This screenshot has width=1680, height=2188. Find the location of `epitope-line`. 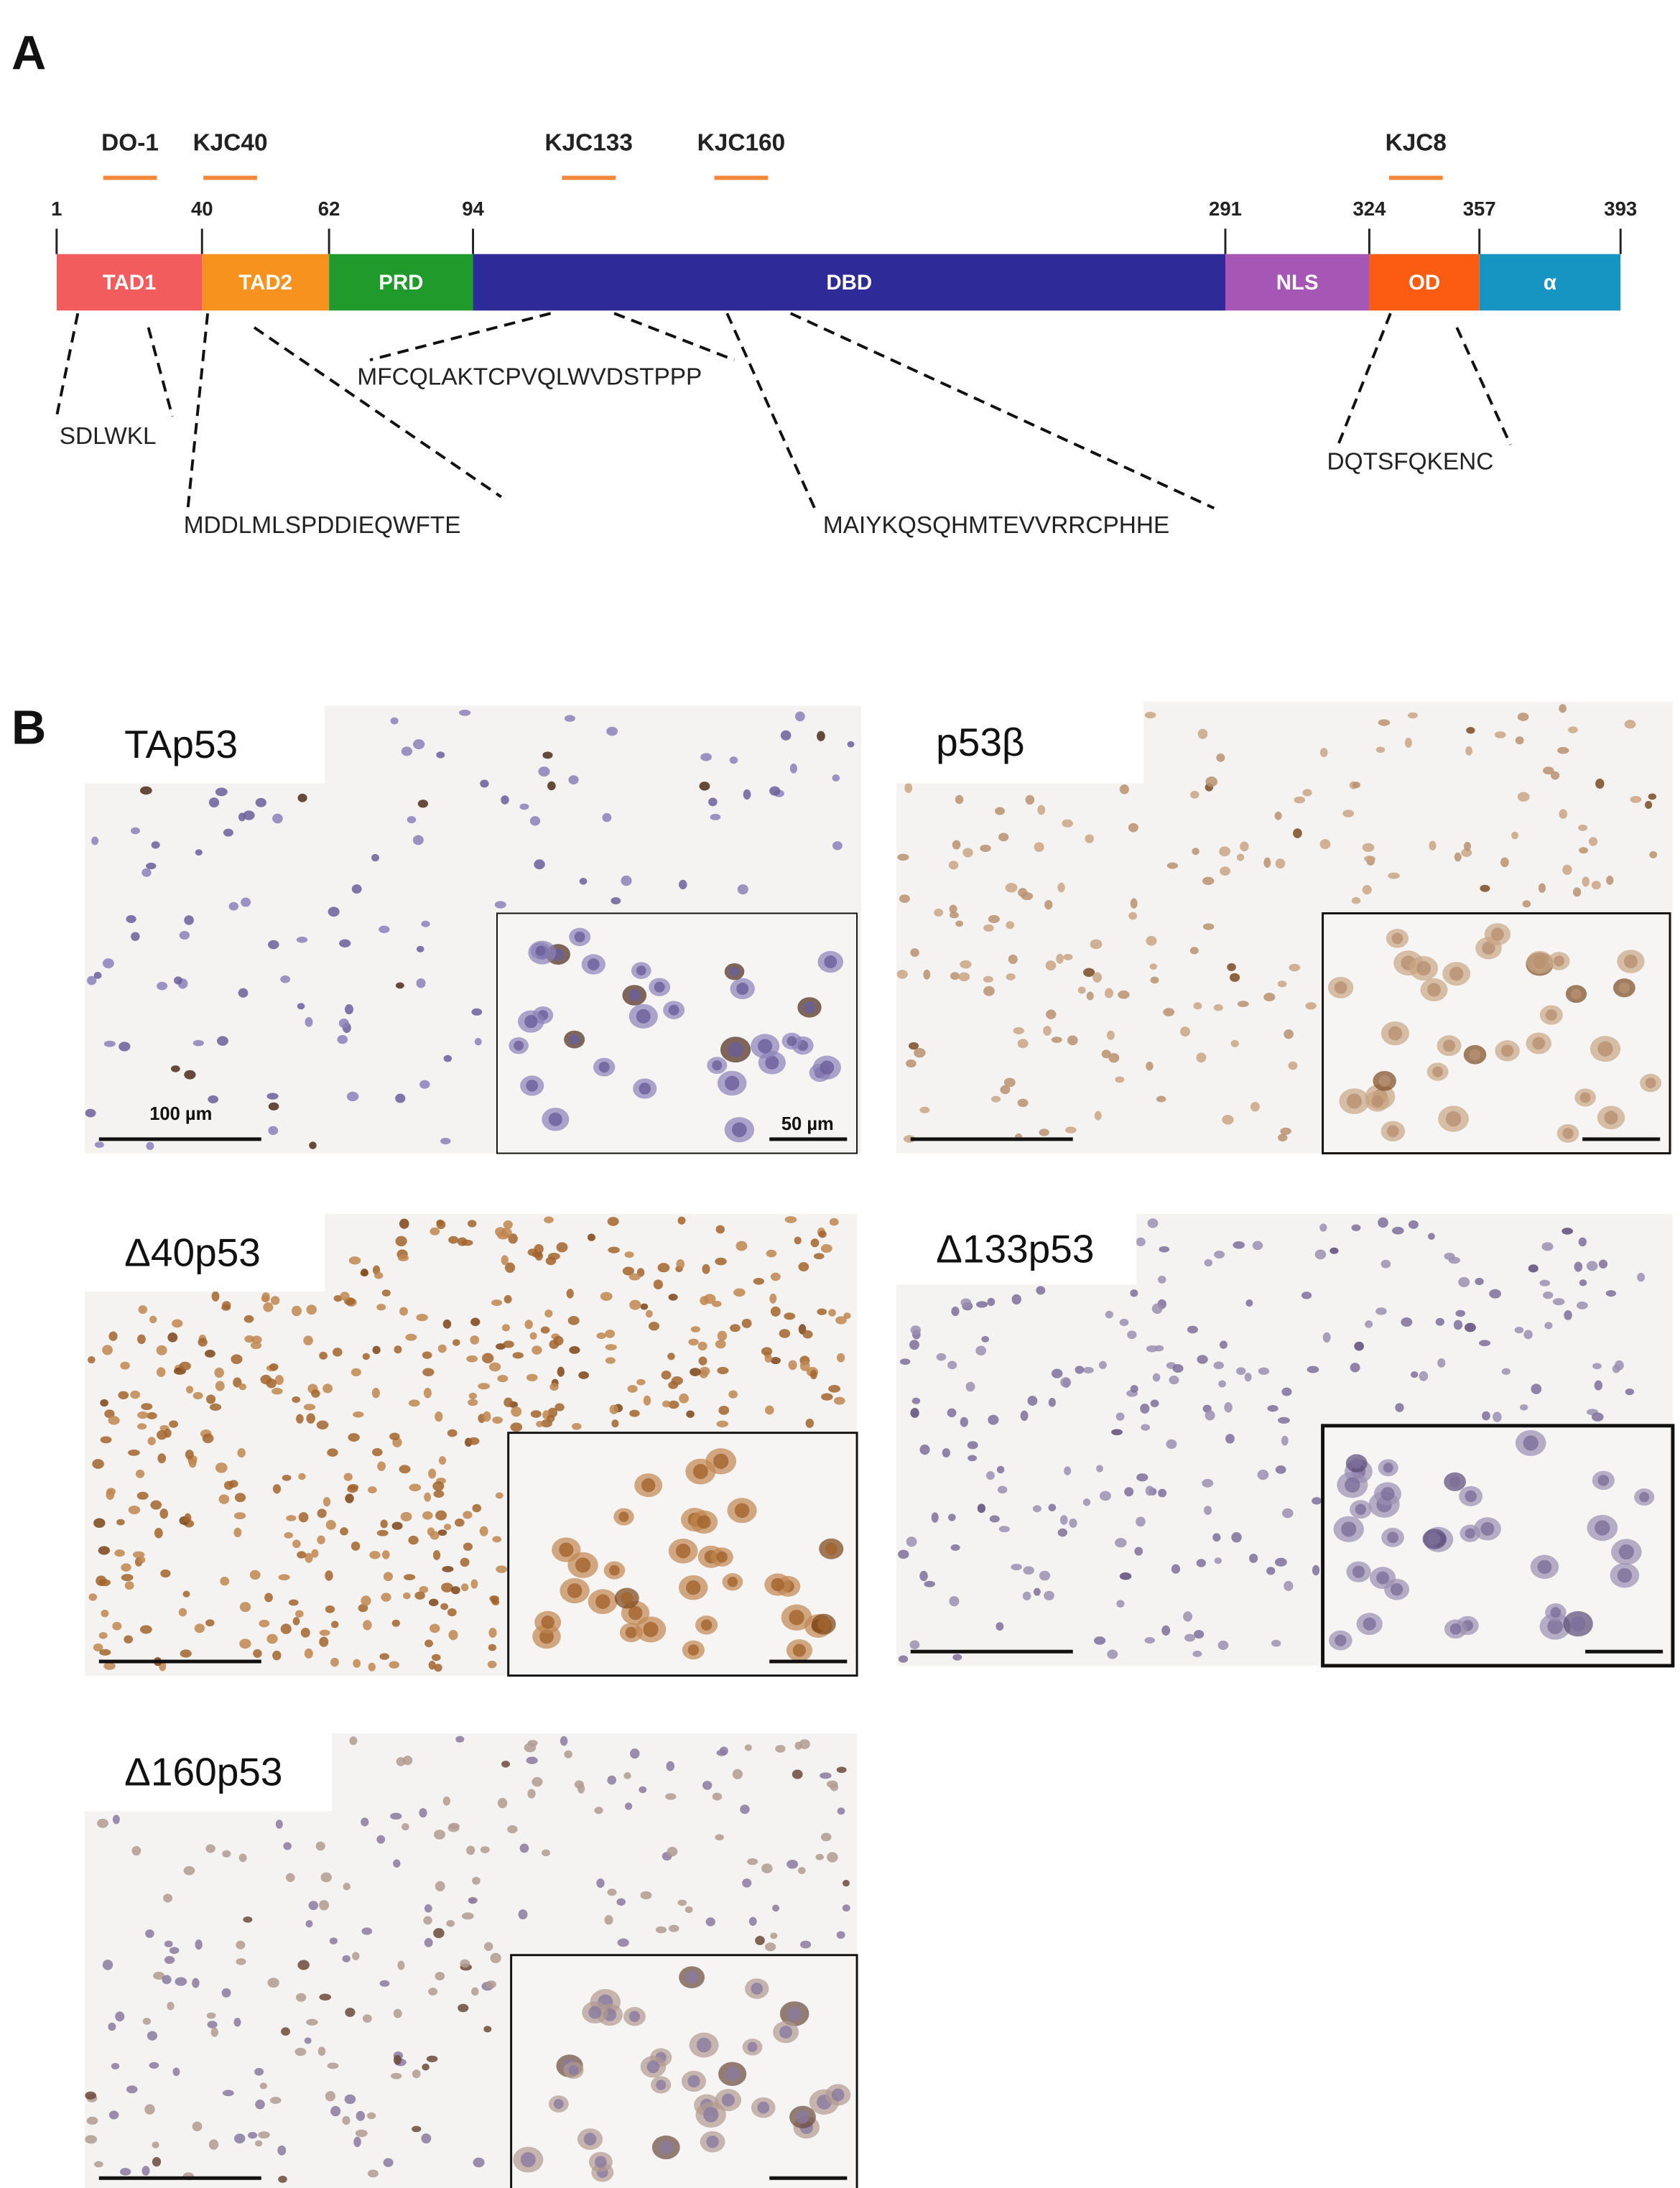

epitope-line is located at coordinates (674, 336).